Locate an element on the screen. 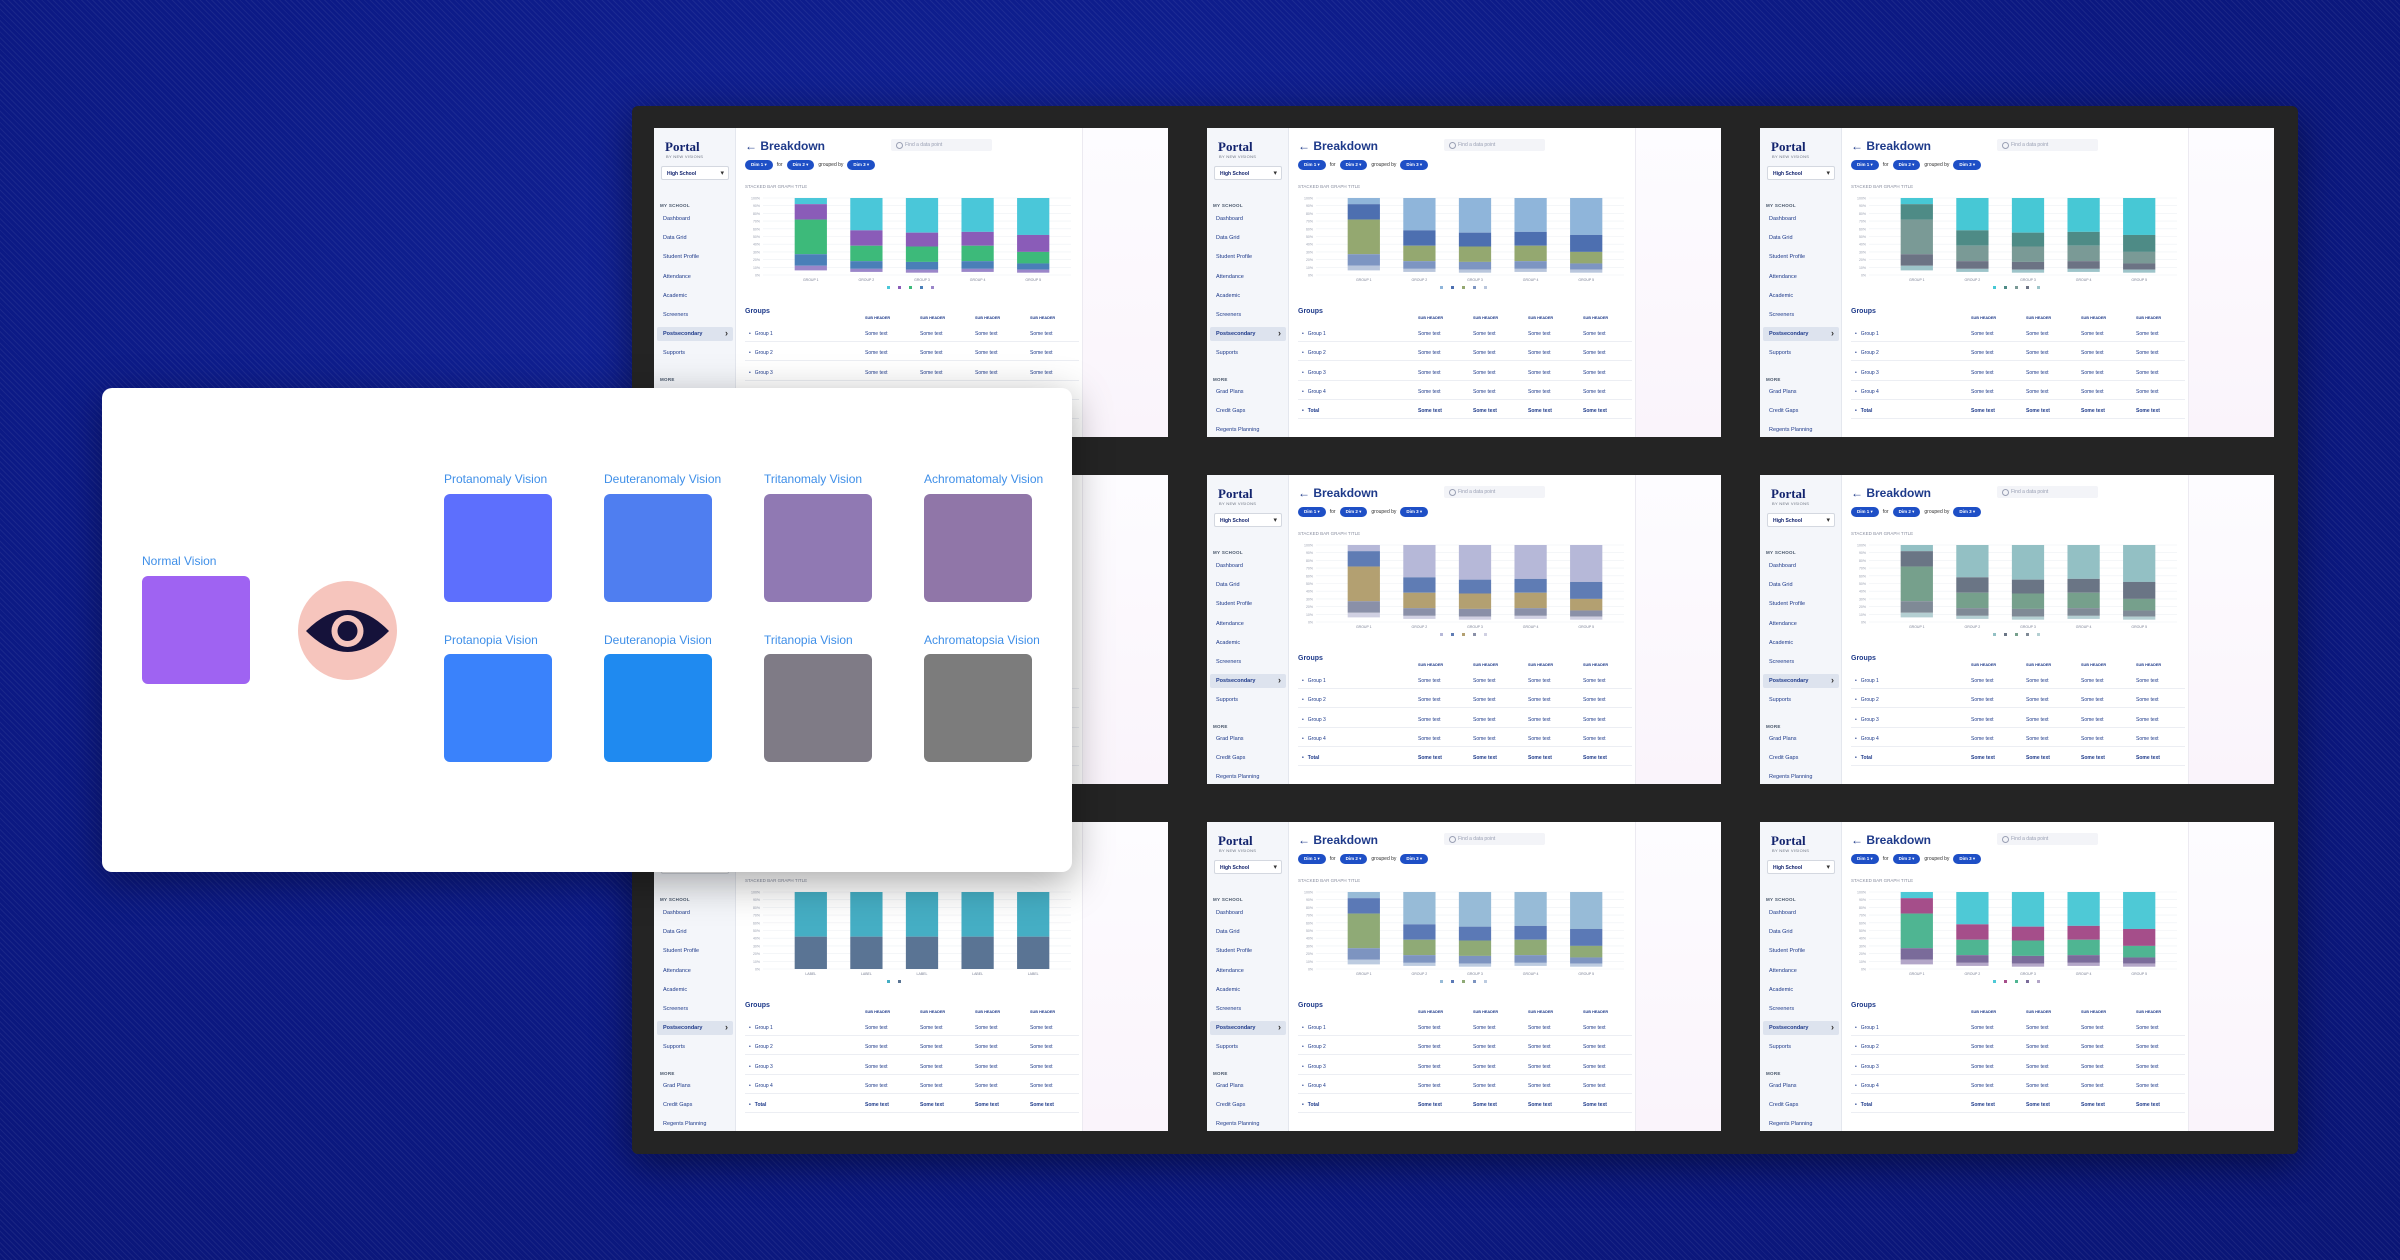 Image resolution: width=2400 pixels, height=1260 pixels. dim1-dropdown: Dim 1 ▾ is located at coordinates (1312, 511).